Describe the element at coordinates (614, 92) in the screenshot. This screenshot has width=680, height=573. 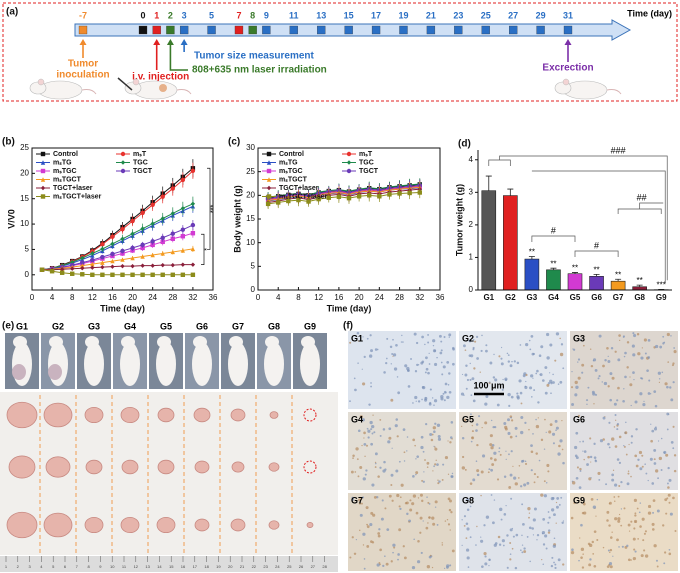
I see `mouse-tail` at that location.